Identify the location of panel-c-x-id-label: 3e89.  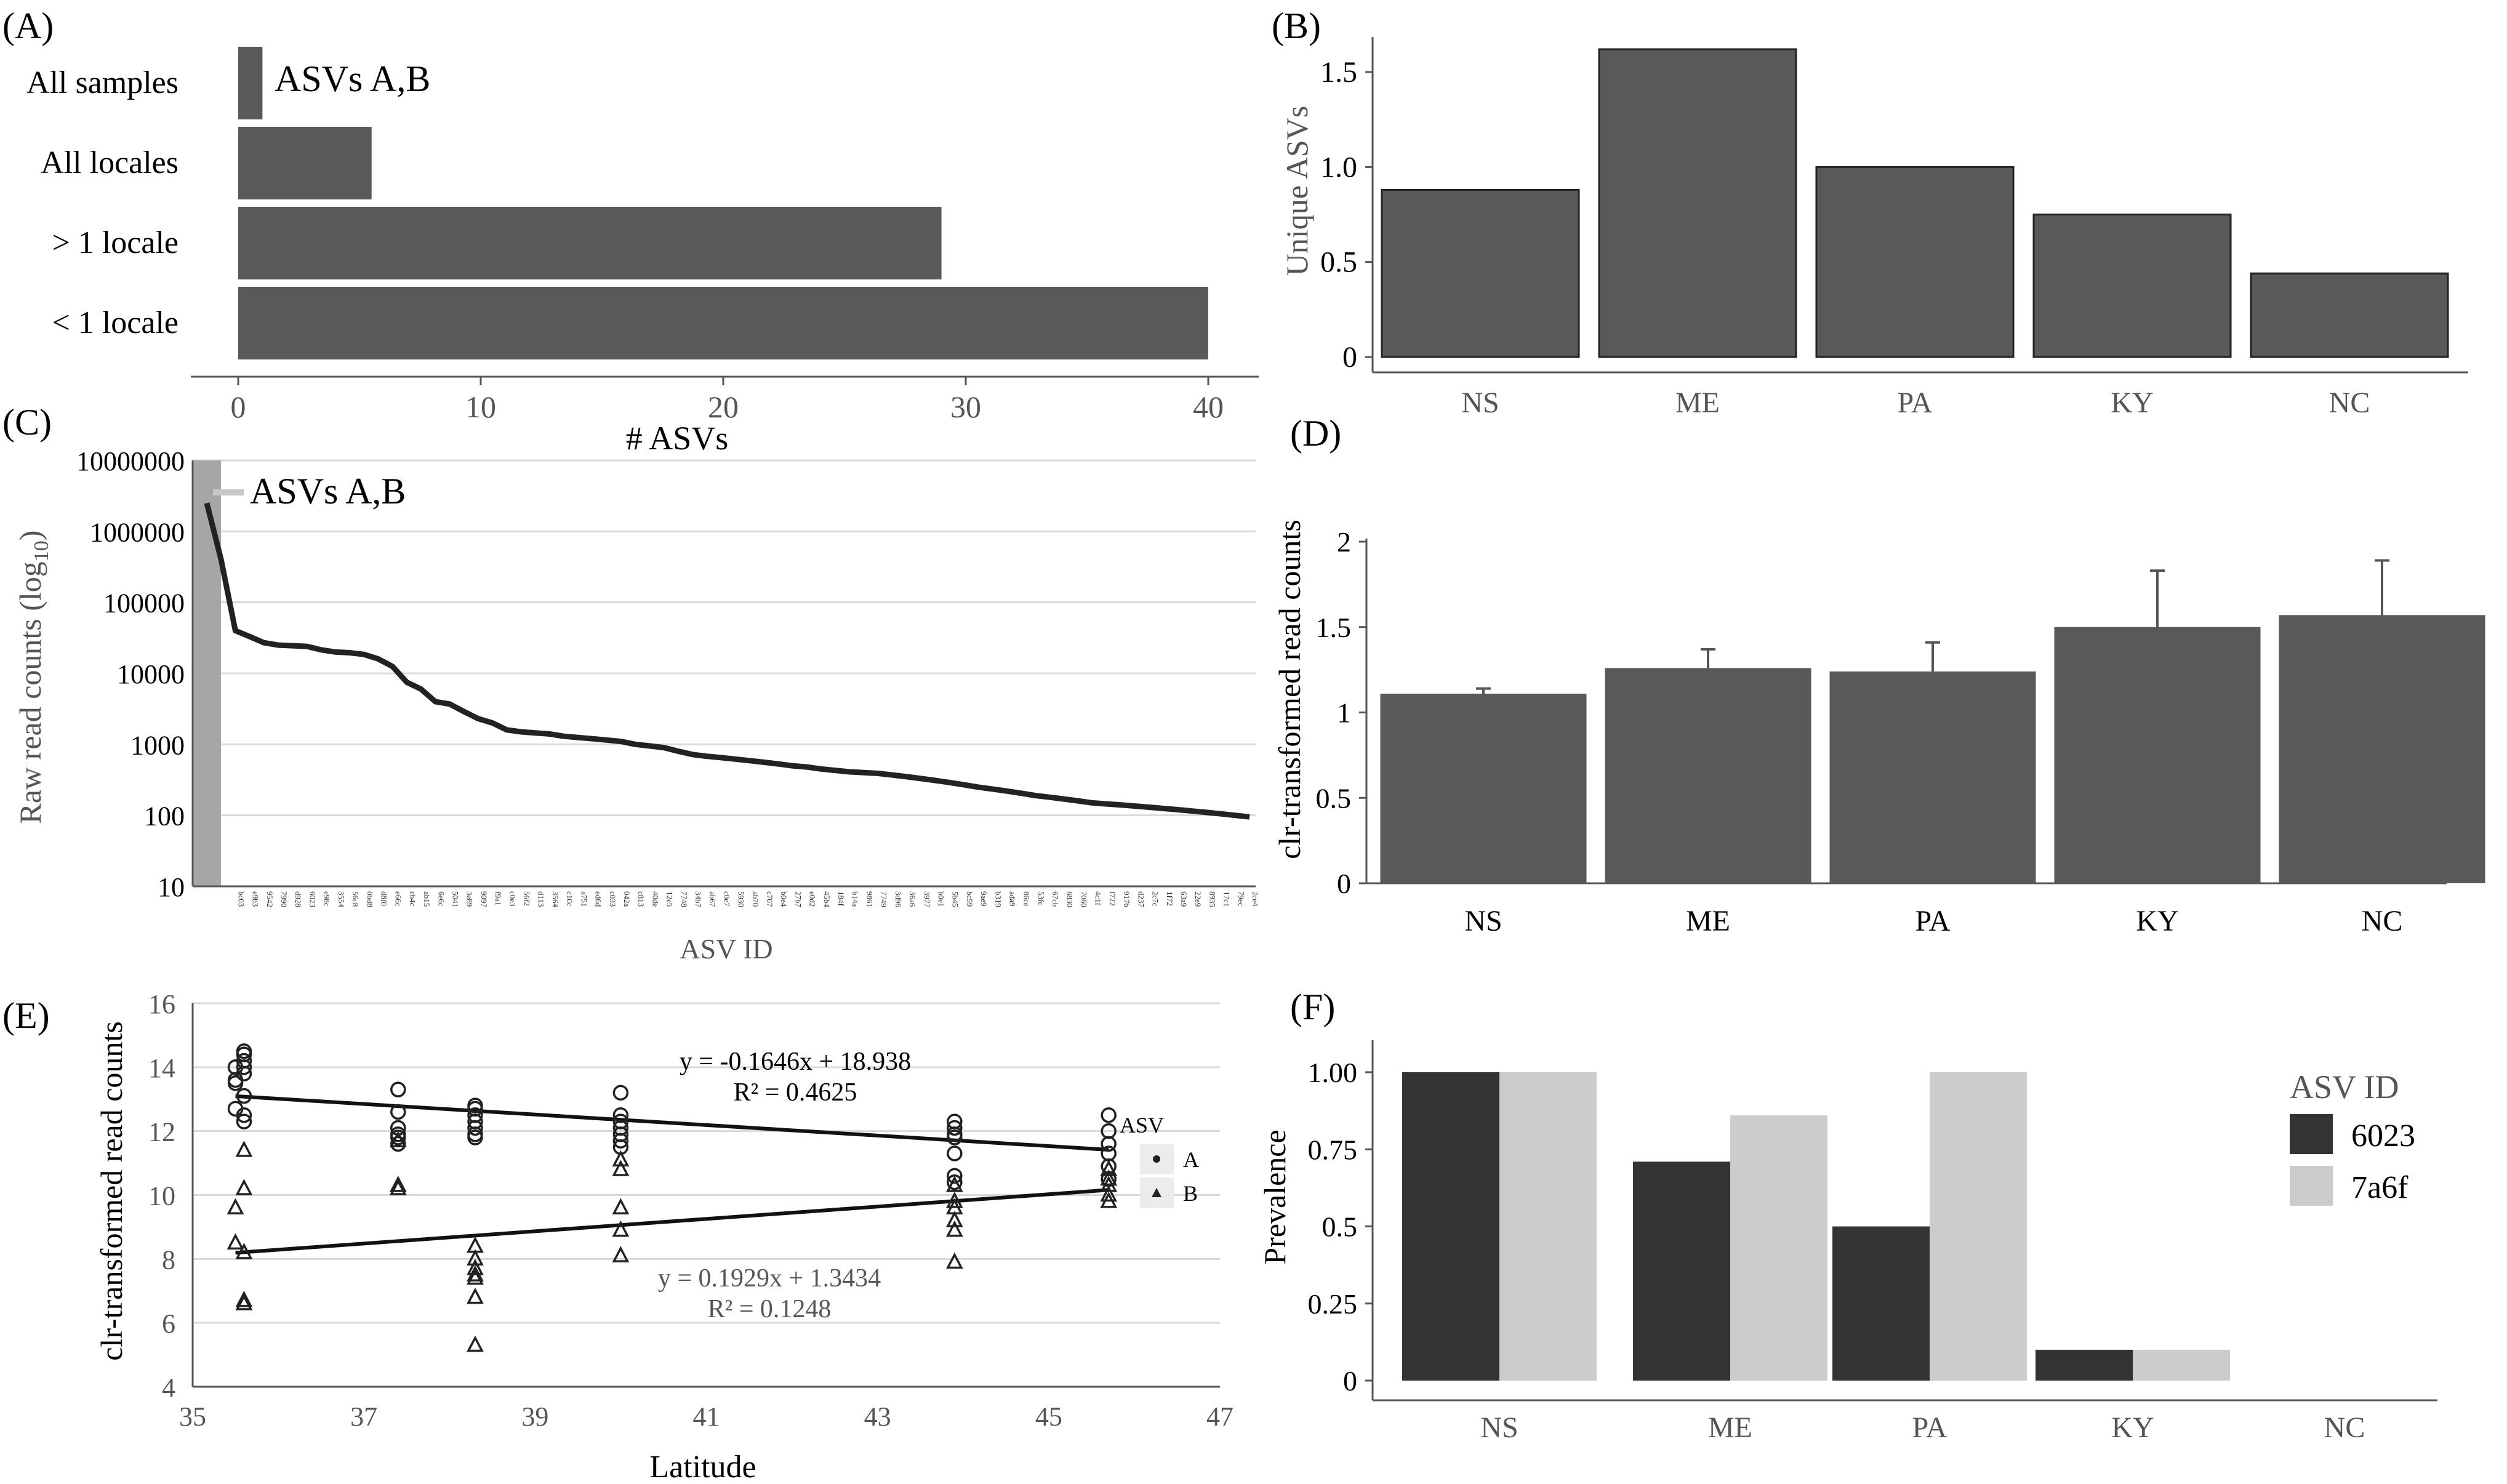
(470, 899).